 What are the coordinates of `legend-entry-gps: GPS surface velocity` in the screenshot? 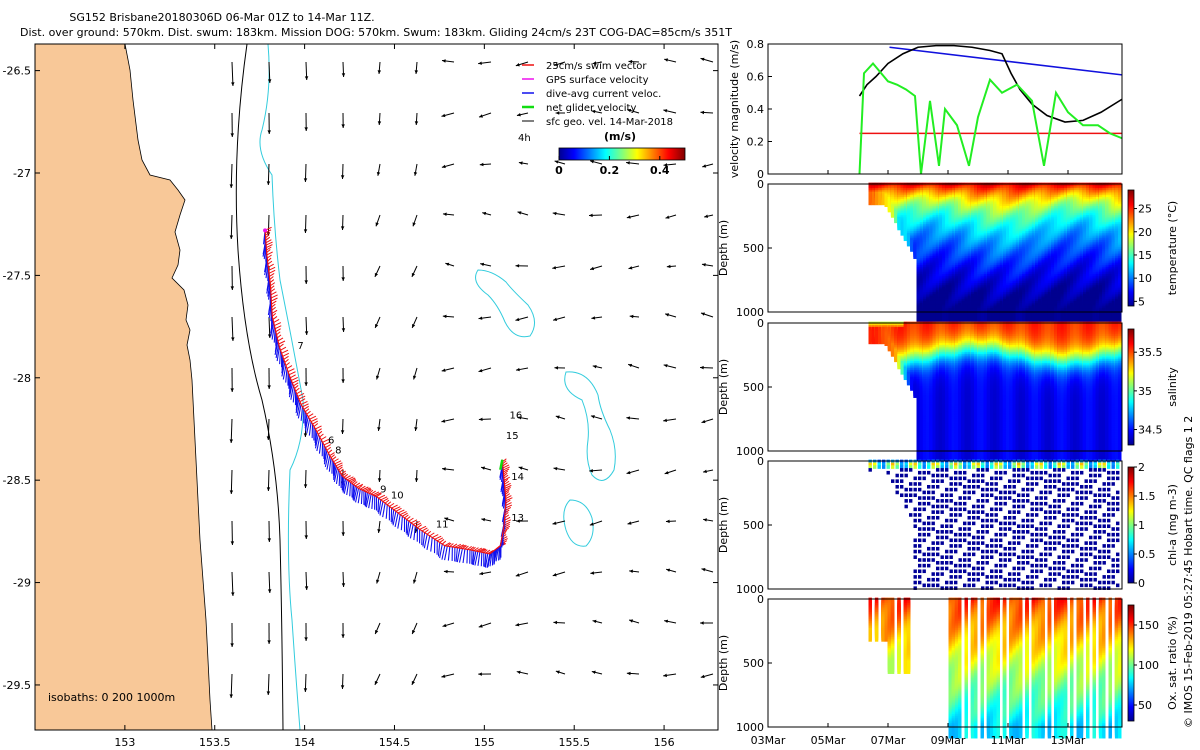 It's located at (597, 80).